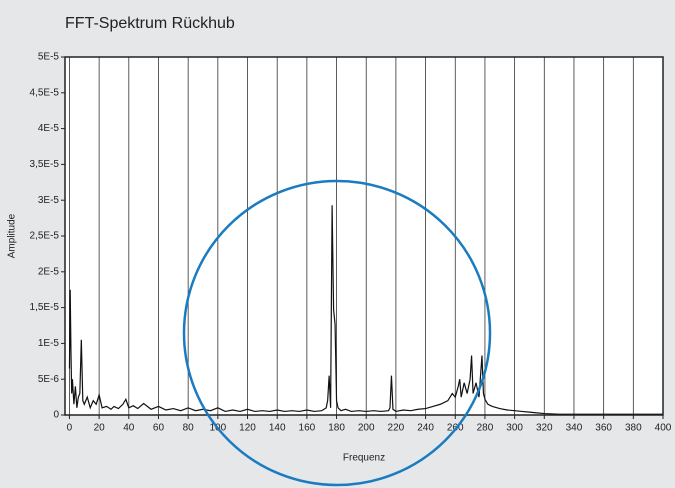 The width and height of the screenshot is (675, 488). Describe the element at coordinates (336, 428) in the screenshot. I see `x-tick-label: 180` at that location.